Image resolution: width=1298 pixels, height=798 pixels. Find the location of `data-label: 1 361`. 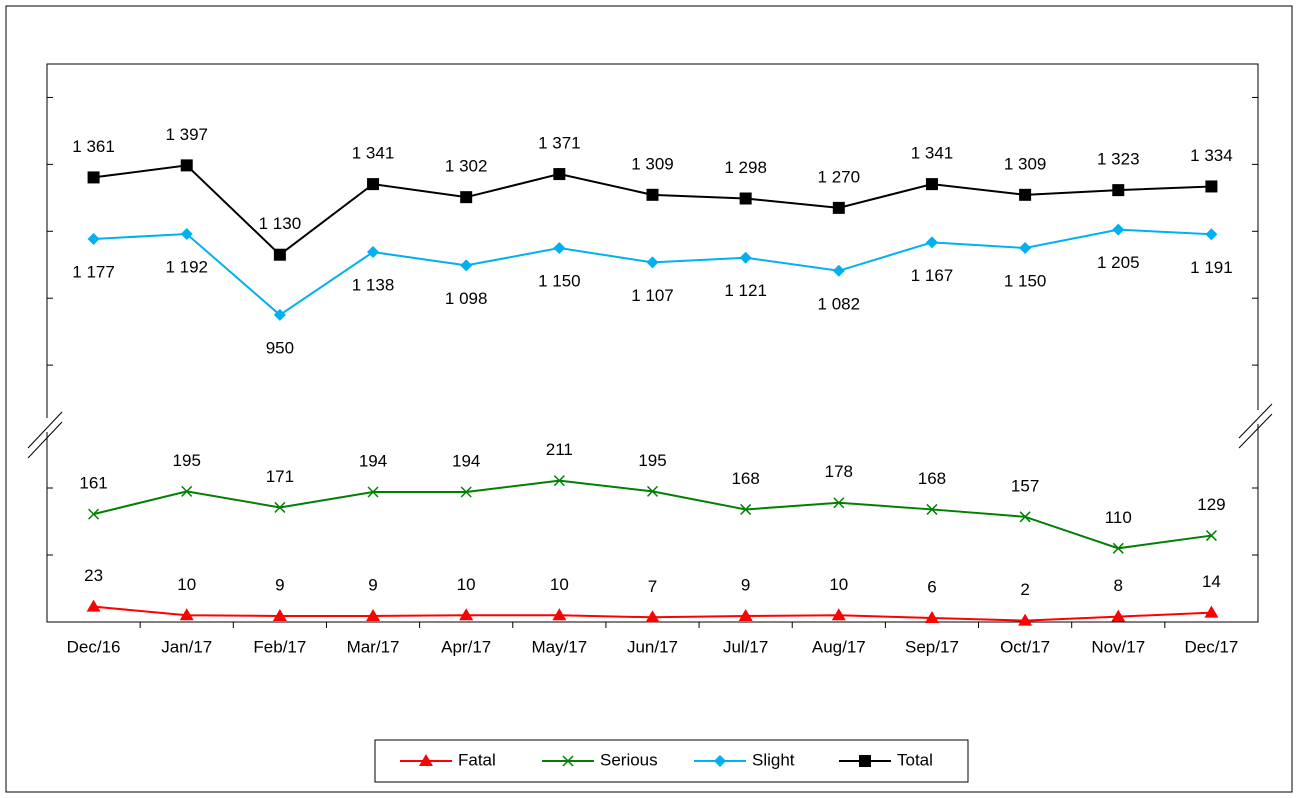

data-label: 1 361 is located at coordinates (93, 146).